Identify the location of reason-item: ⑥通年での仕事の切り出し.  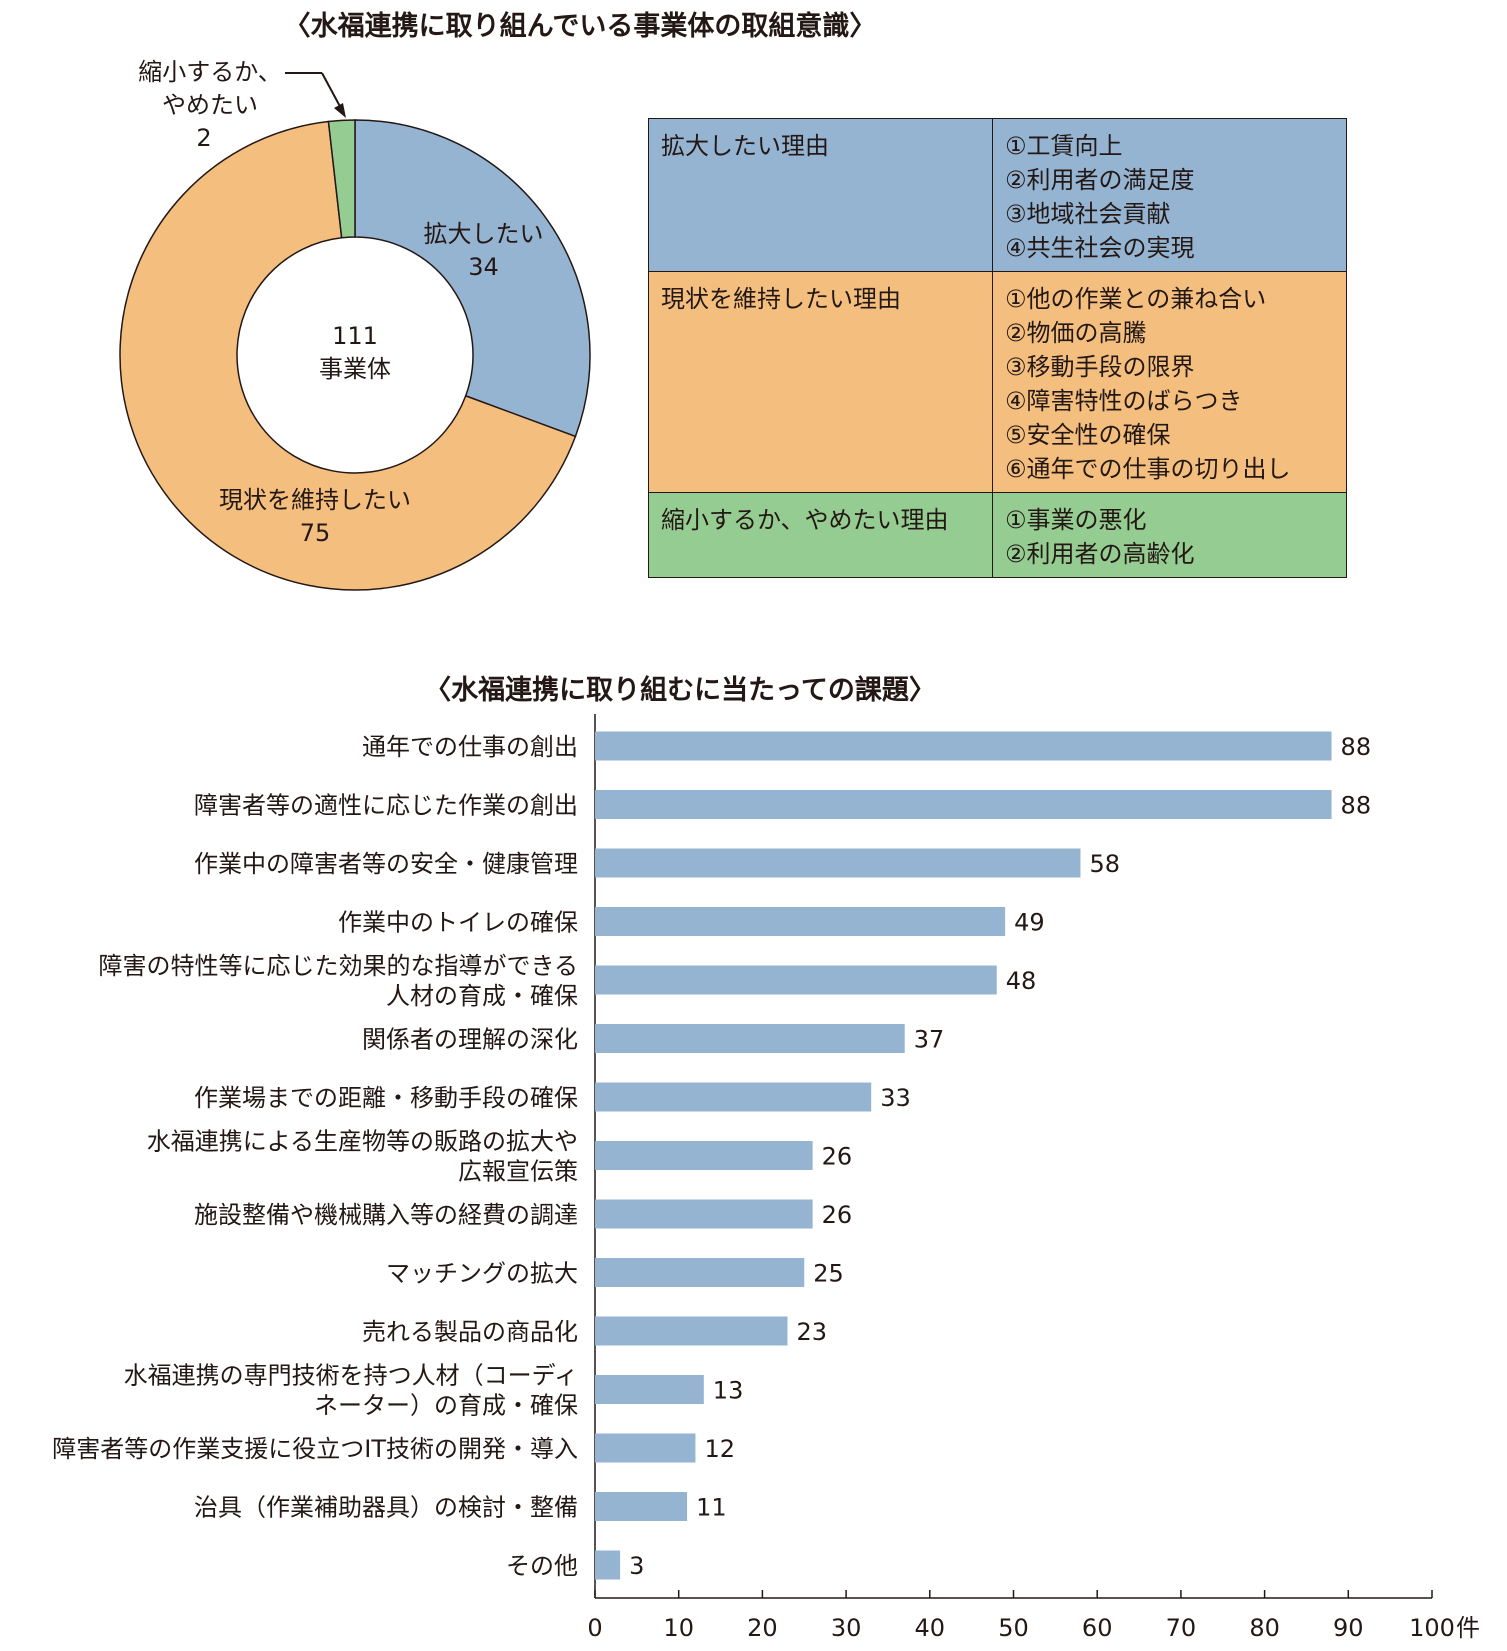
(1148, 469).